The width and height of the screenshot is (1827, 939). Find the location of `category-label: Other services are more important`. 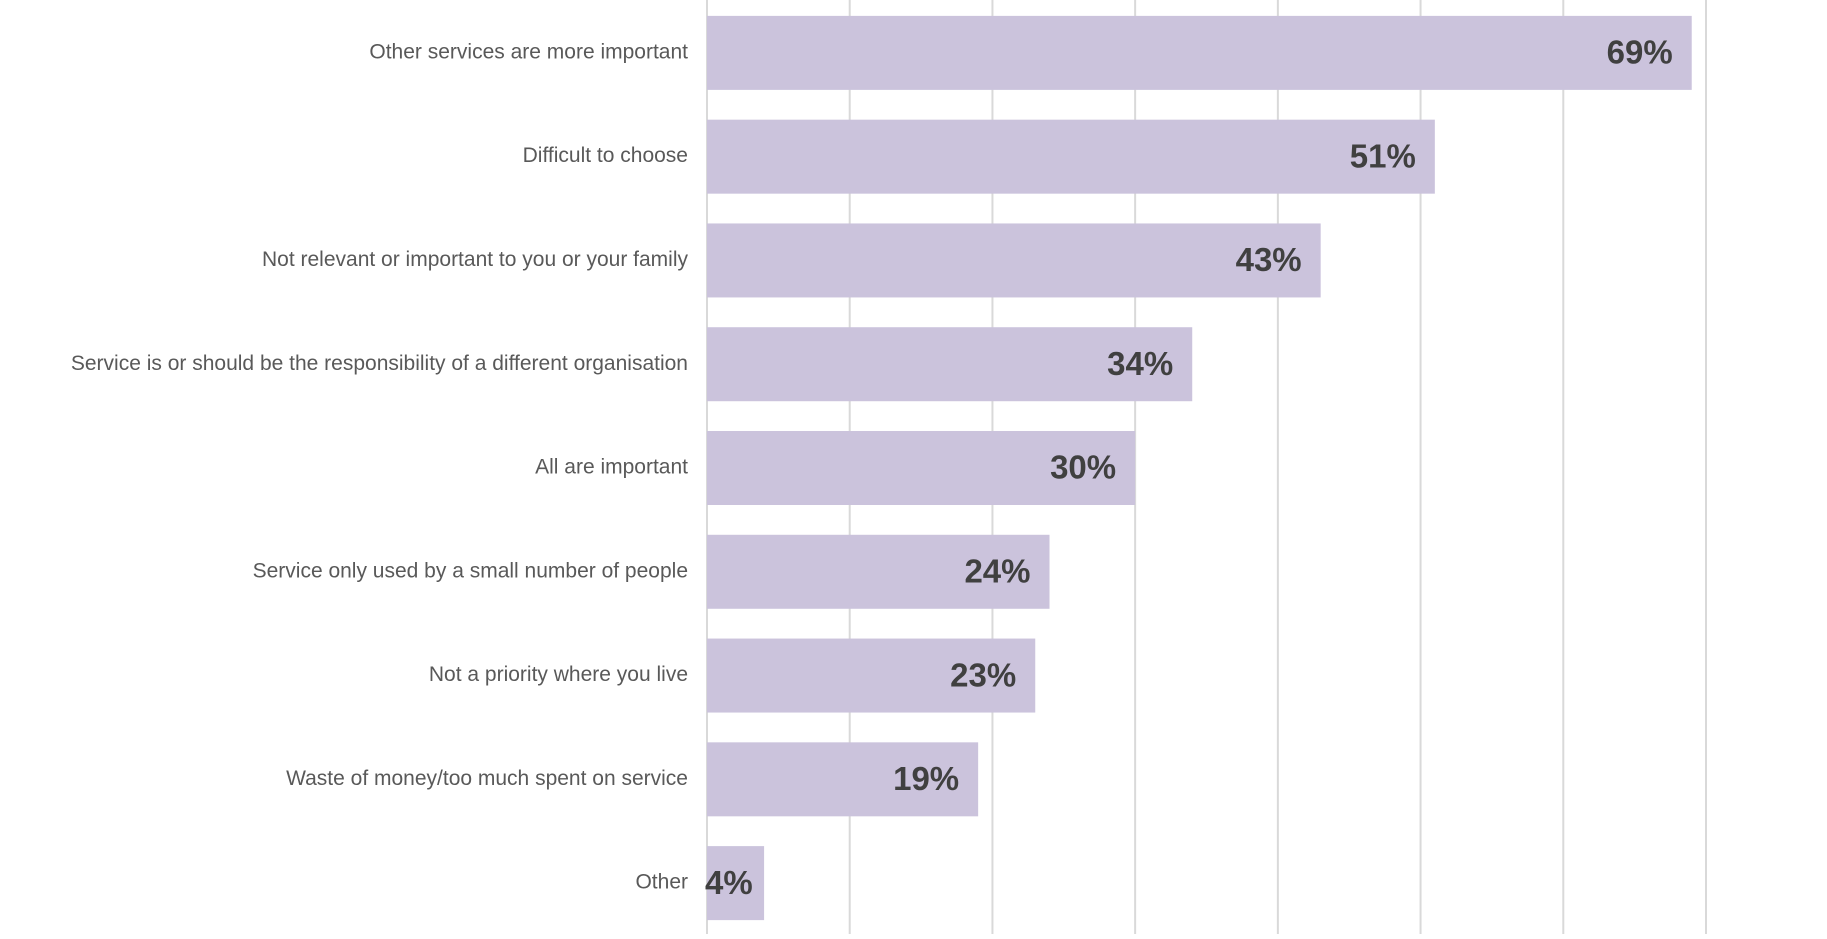

category-label: Other services are more important is located at coordinates (528, 51).